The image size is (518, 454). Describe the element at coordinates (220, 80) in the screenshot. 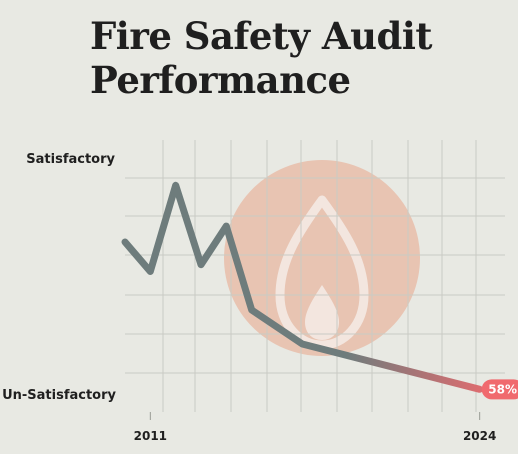

I see `chart-title-line-2: Performance` at that location.